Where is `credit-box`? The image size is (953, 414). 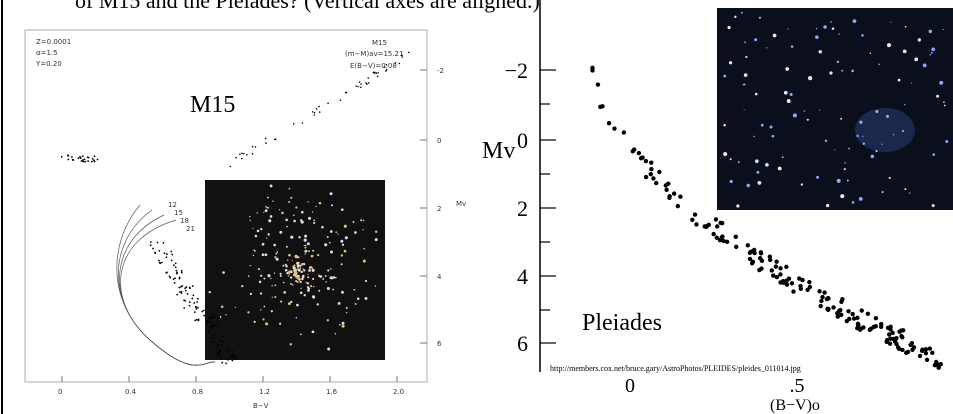 credit-box is located at coordinates (743, 368).